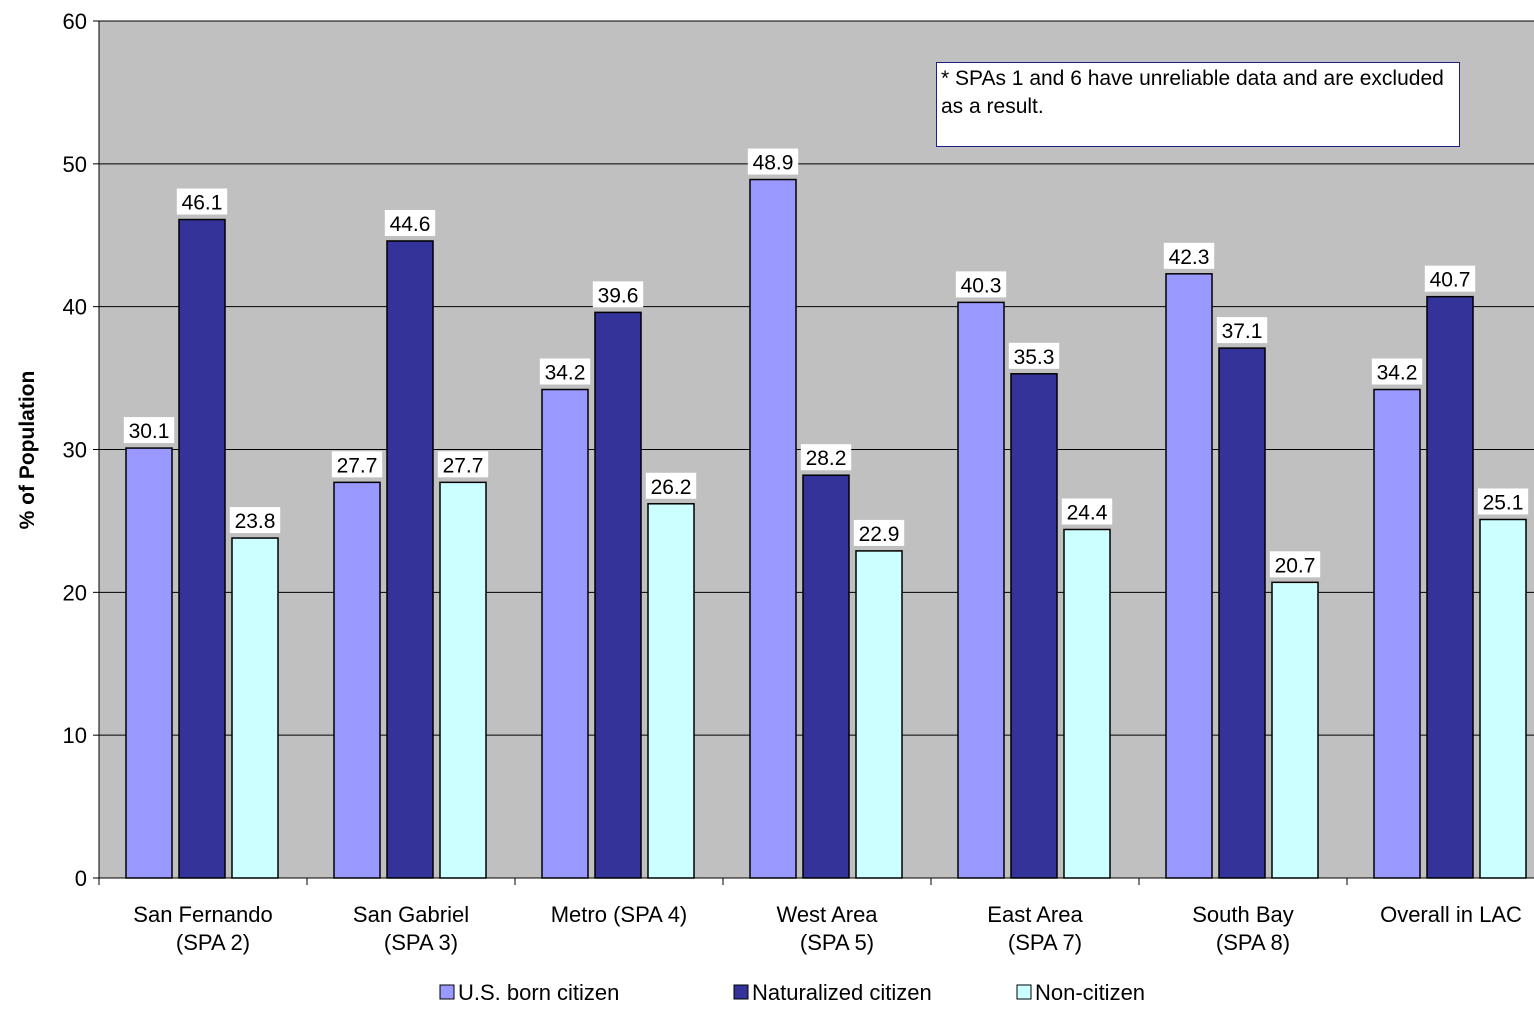 This screenshot has height=1018, width=1534. I want to click on data-label: 44.6, so click(410, 224).